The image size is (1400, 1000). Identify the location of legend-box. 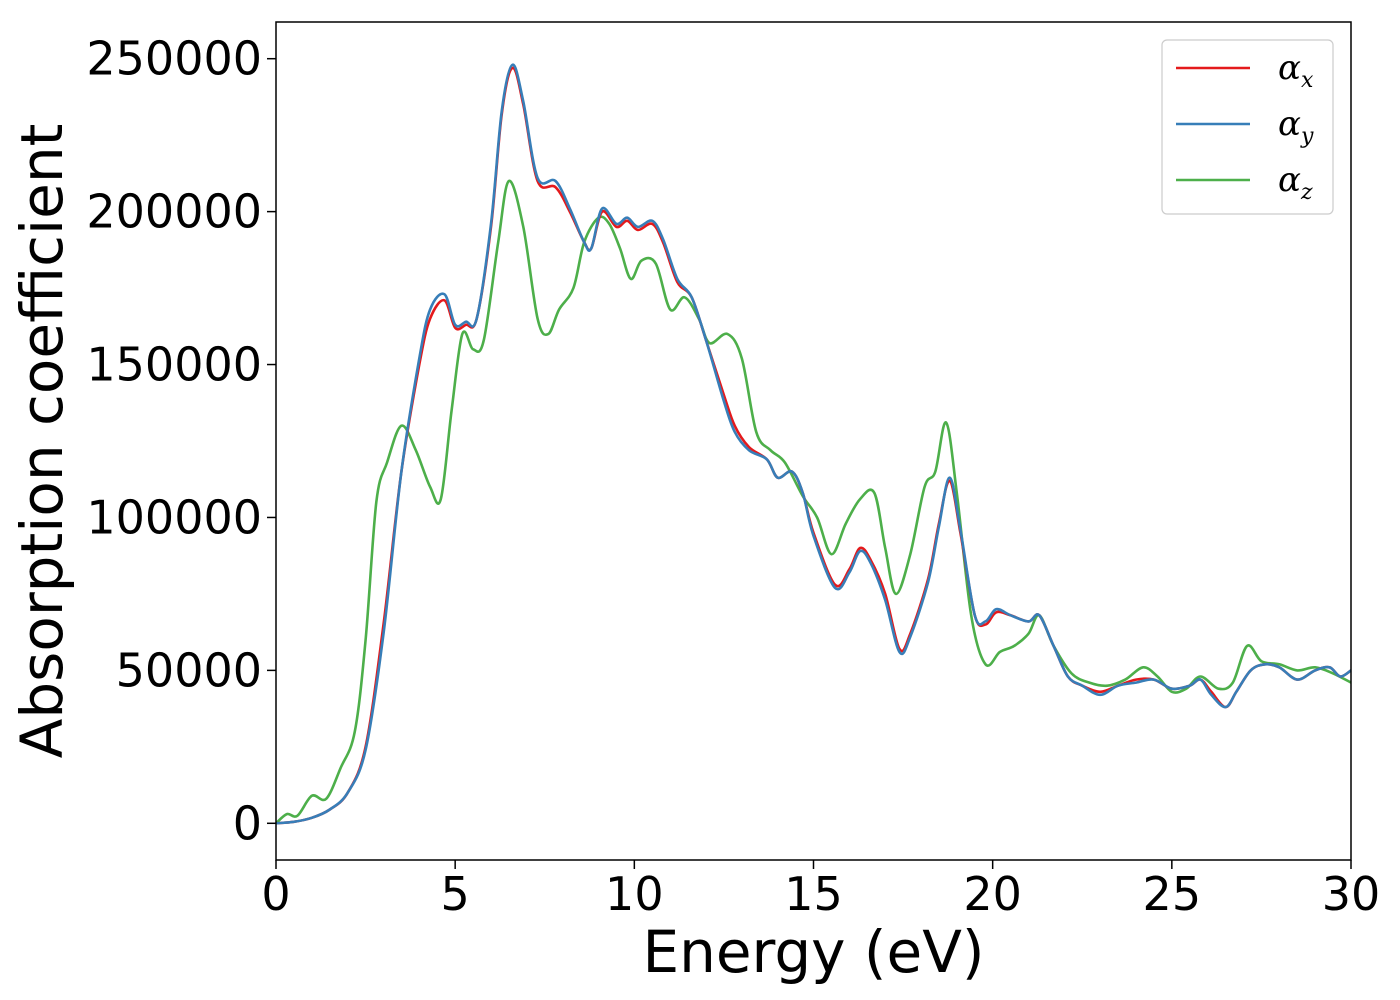
(1247, 127).